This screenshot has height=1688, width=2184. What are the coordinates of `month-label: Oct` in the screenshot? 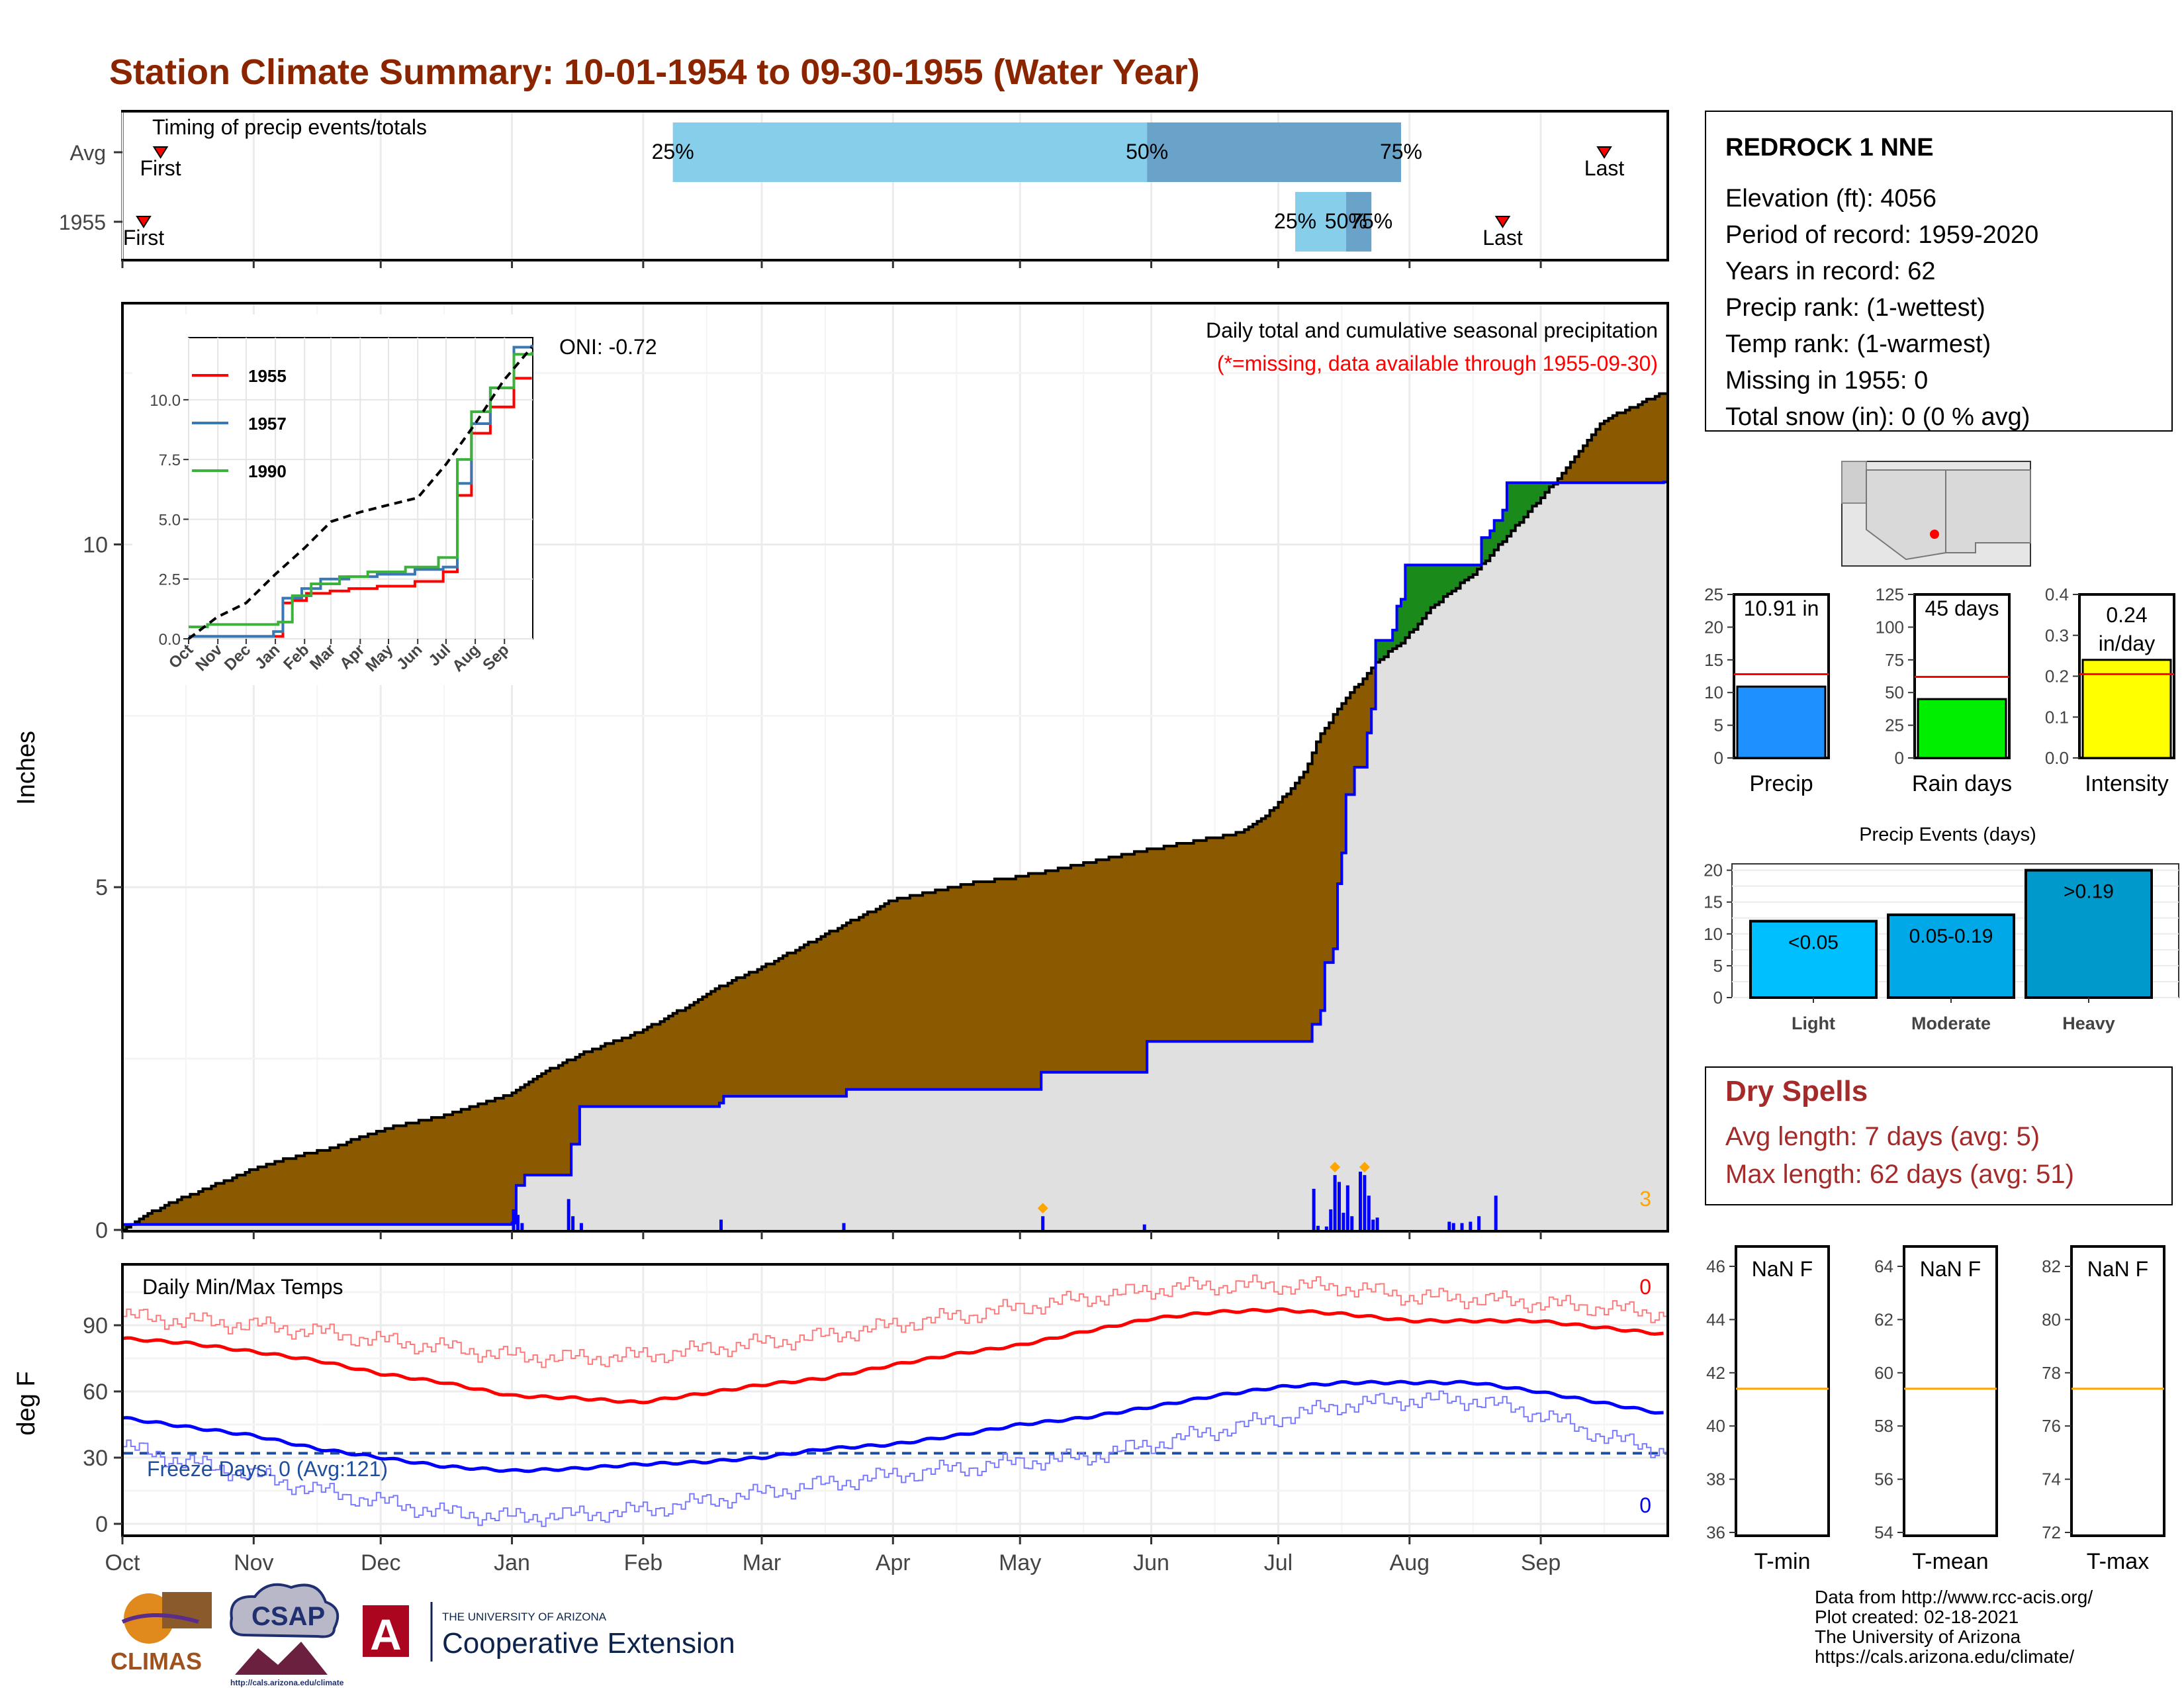 It's located at (122, 1562).